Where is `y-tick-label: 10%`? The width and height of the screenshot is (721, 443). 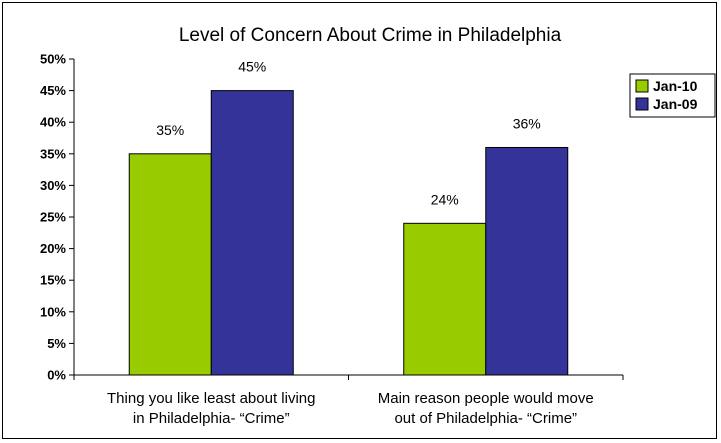
y-tick-label: 10% is located at coordinates (53, 311).